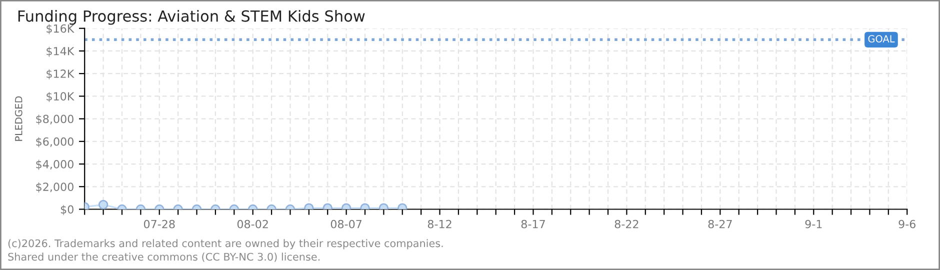 The height and width of the screenshot is (270, 940). Describe the element at coordinates (881, 38) in the screenshot. I see `ref-line-label: GOAL` at that location.